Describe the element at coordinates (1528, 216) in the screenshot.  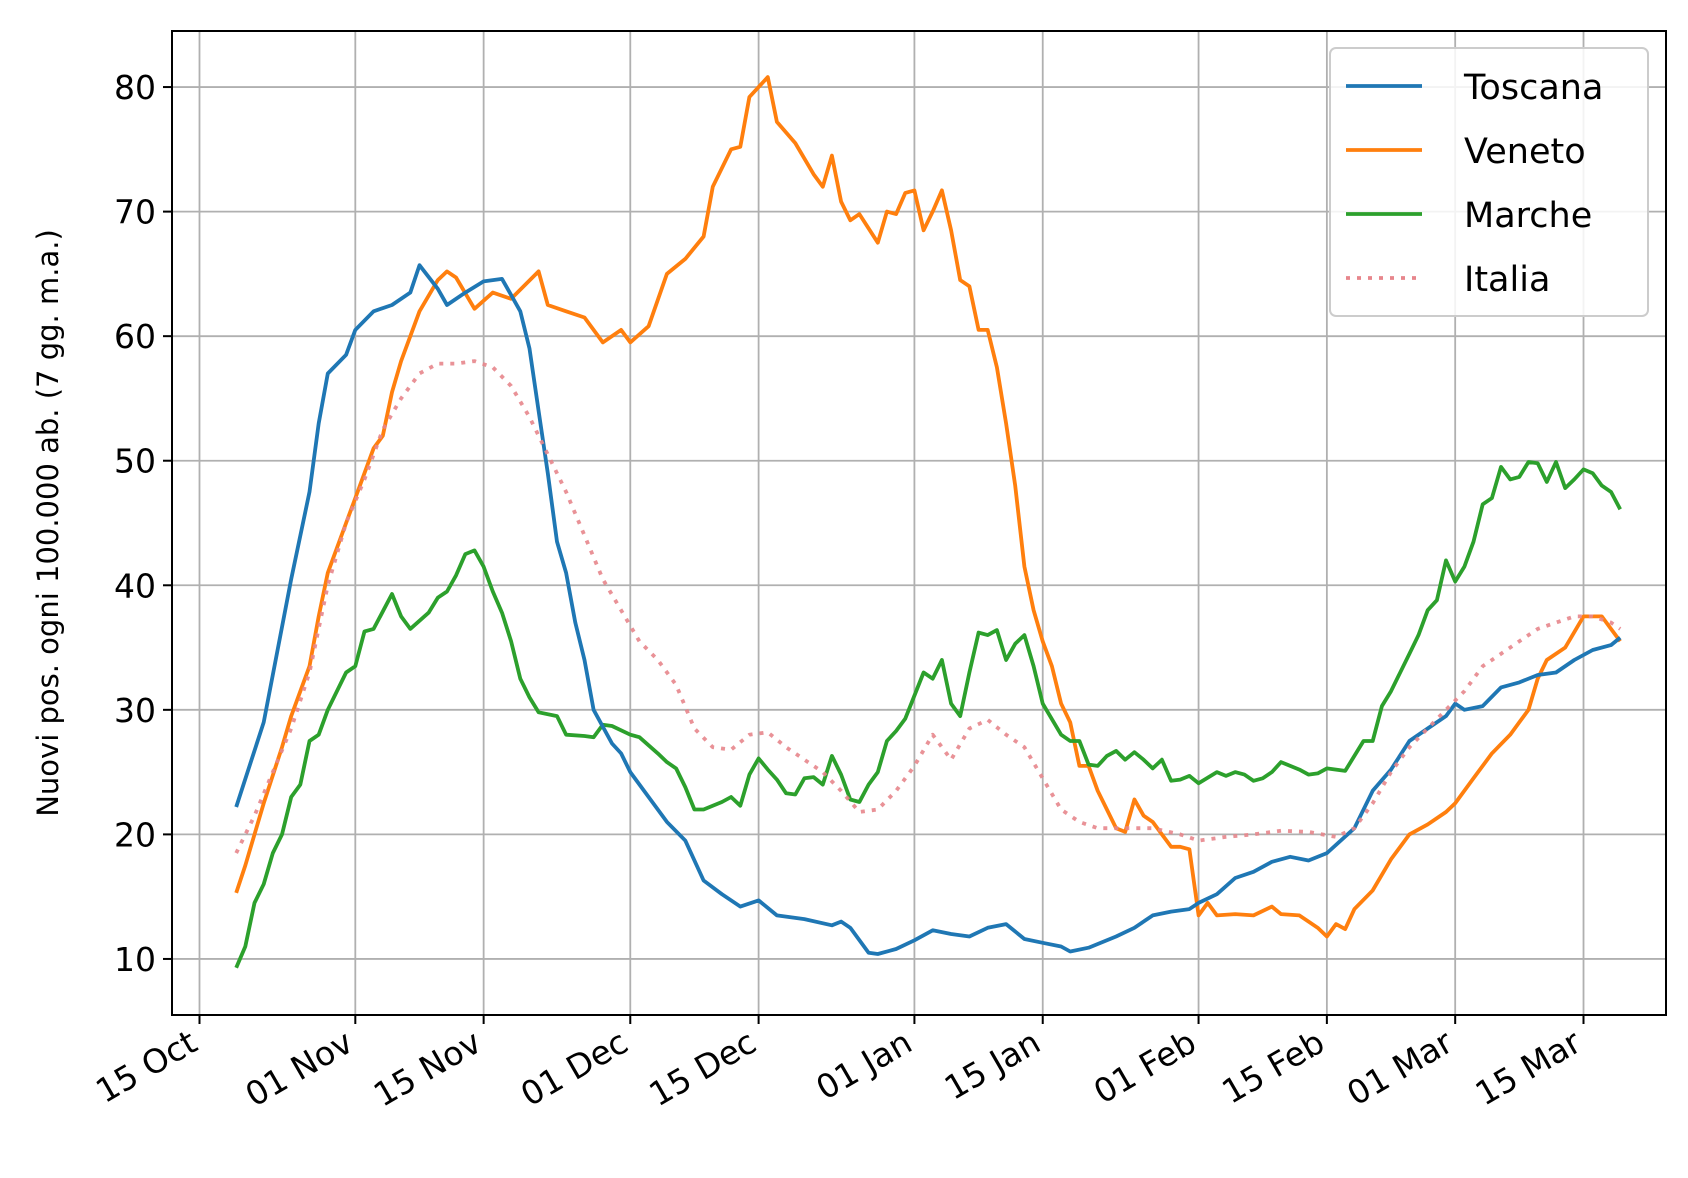
I see `legend-label-marche: Marche` at that location.